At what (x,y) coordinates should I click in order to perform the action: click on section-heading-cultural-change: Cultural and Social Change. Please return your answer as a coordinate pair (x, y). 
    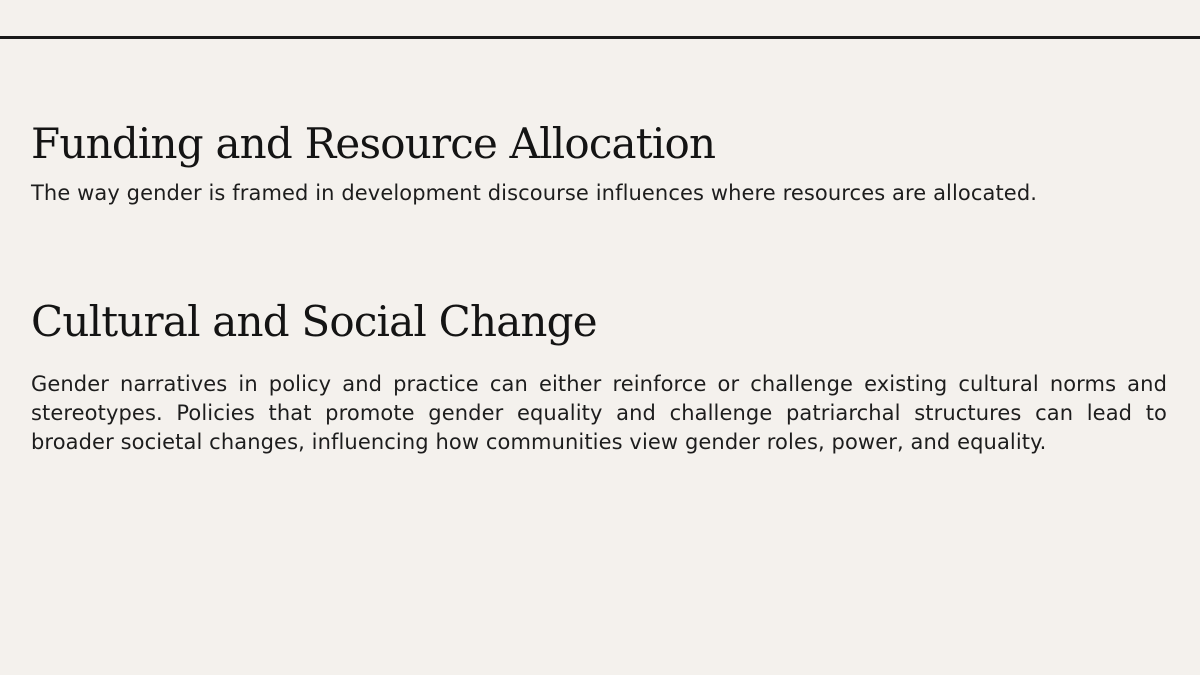
    Looking at the image, I should click on (314, 321).